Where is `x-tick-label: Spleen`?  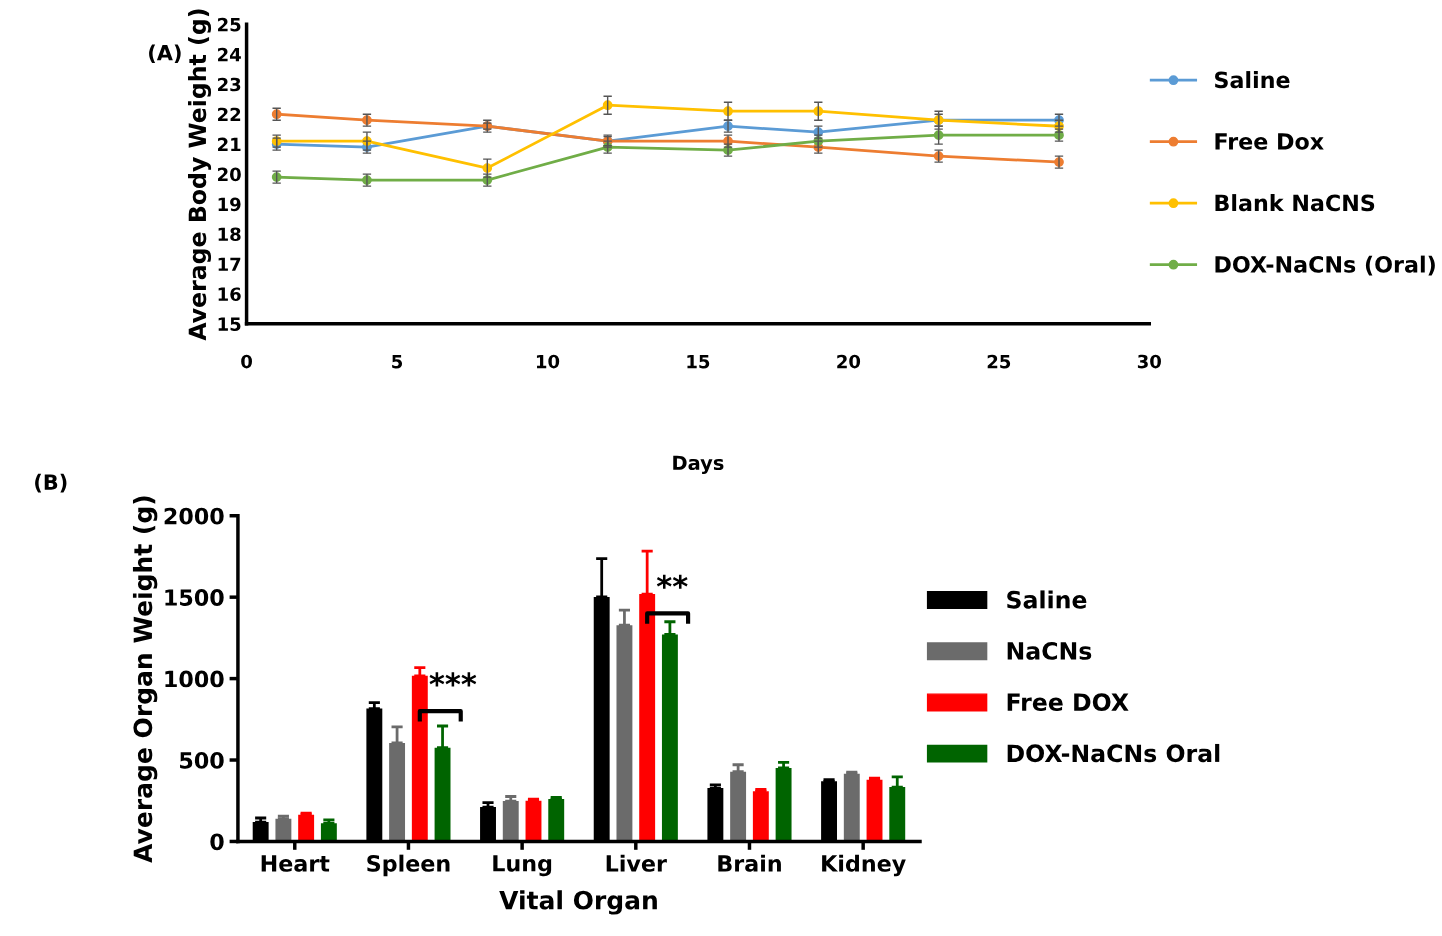
x-tick-label: Spleen is located at coordinates (408, 865).